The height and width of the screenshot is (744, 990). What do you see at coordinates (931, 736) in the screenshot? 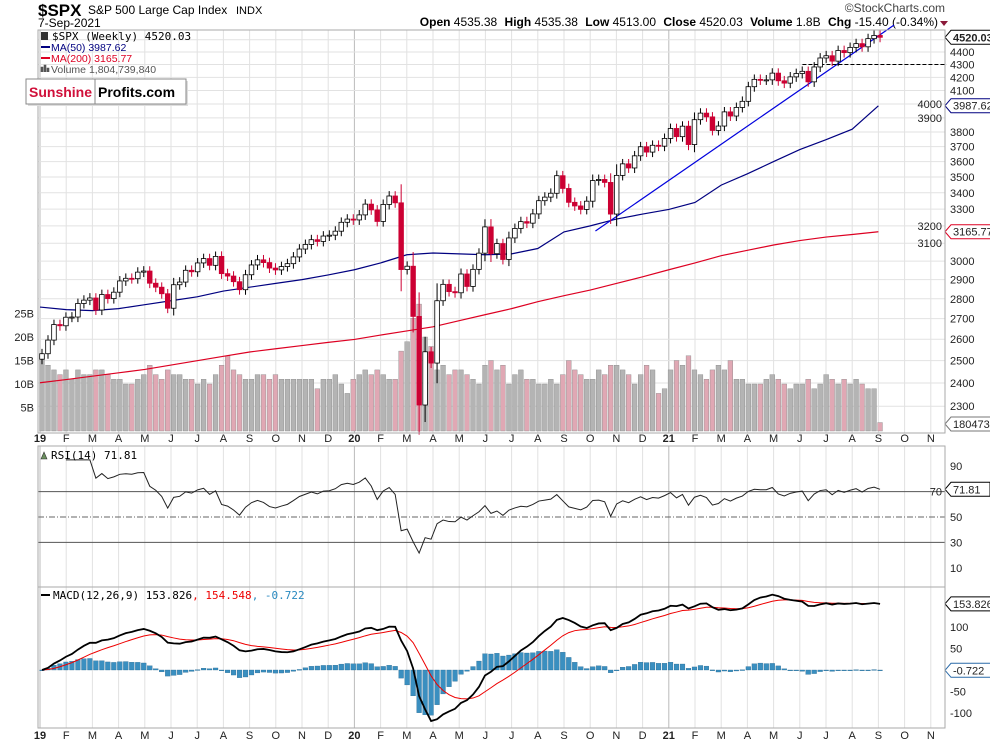
I see `month-label: N` at bounding box center [931, 736].